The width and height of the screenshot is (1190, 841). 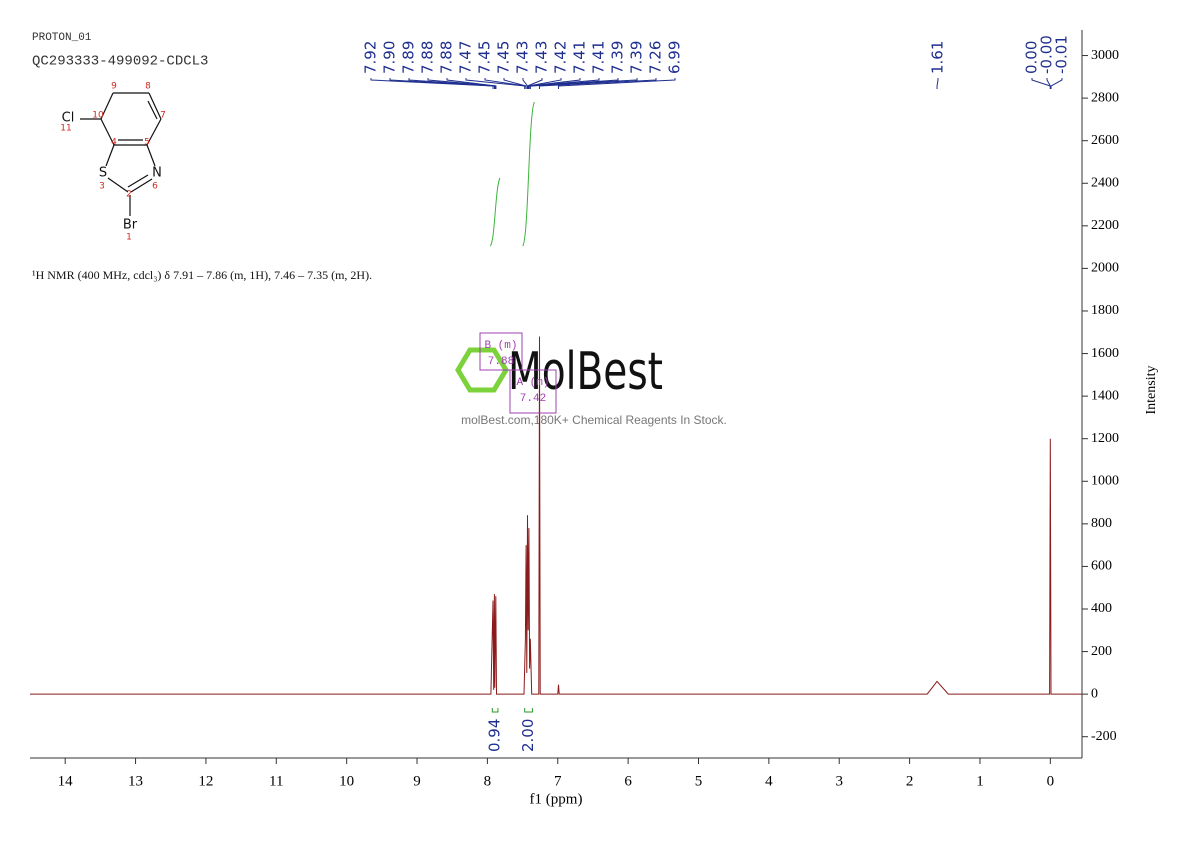 What do you see at coordinates (980, 781) in the screenshot?
I see `x-tick-label: 1` at bounding box center [980, 781].